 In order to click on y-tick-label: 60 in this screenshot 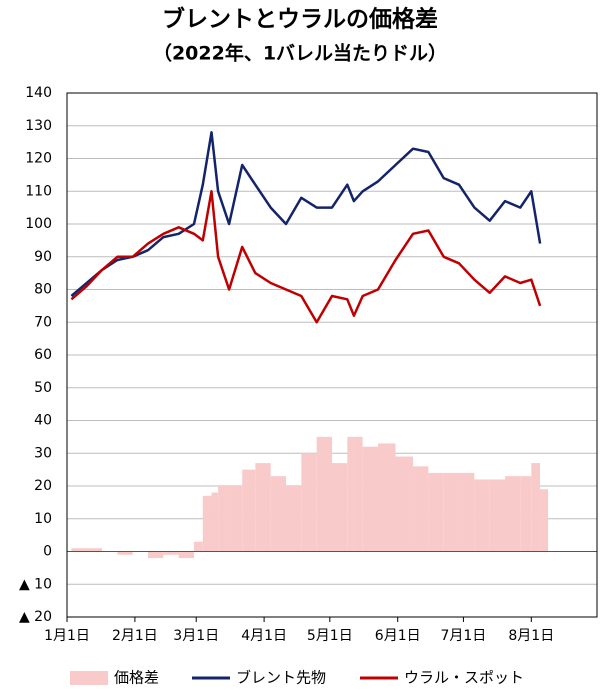, I will do `click(43, 355)`.